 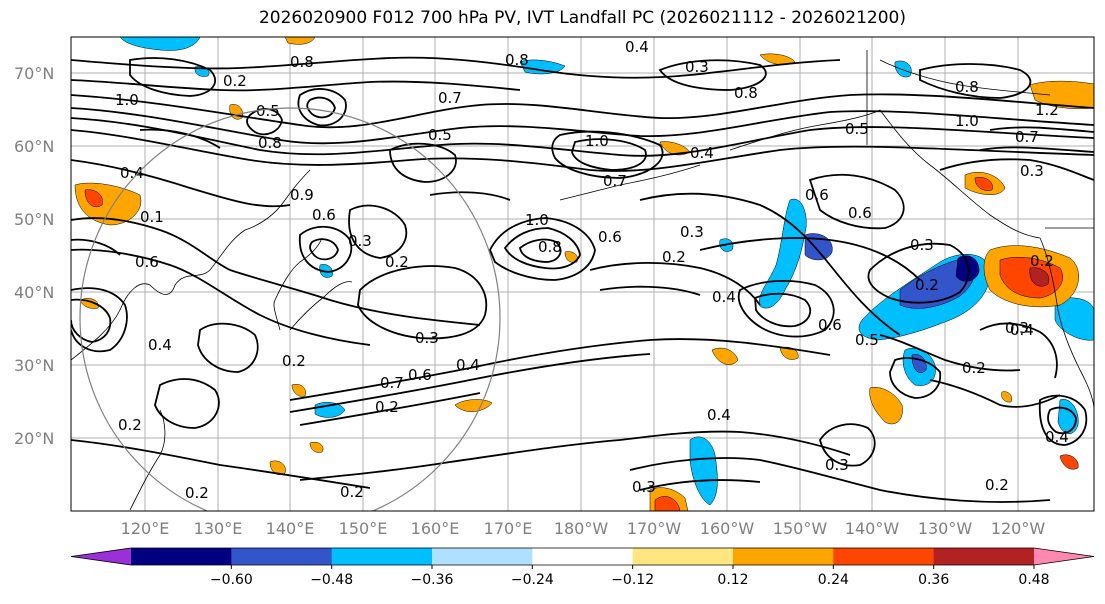 I want to click on colorbar-label: −0.60, so click(x=231, y=580).